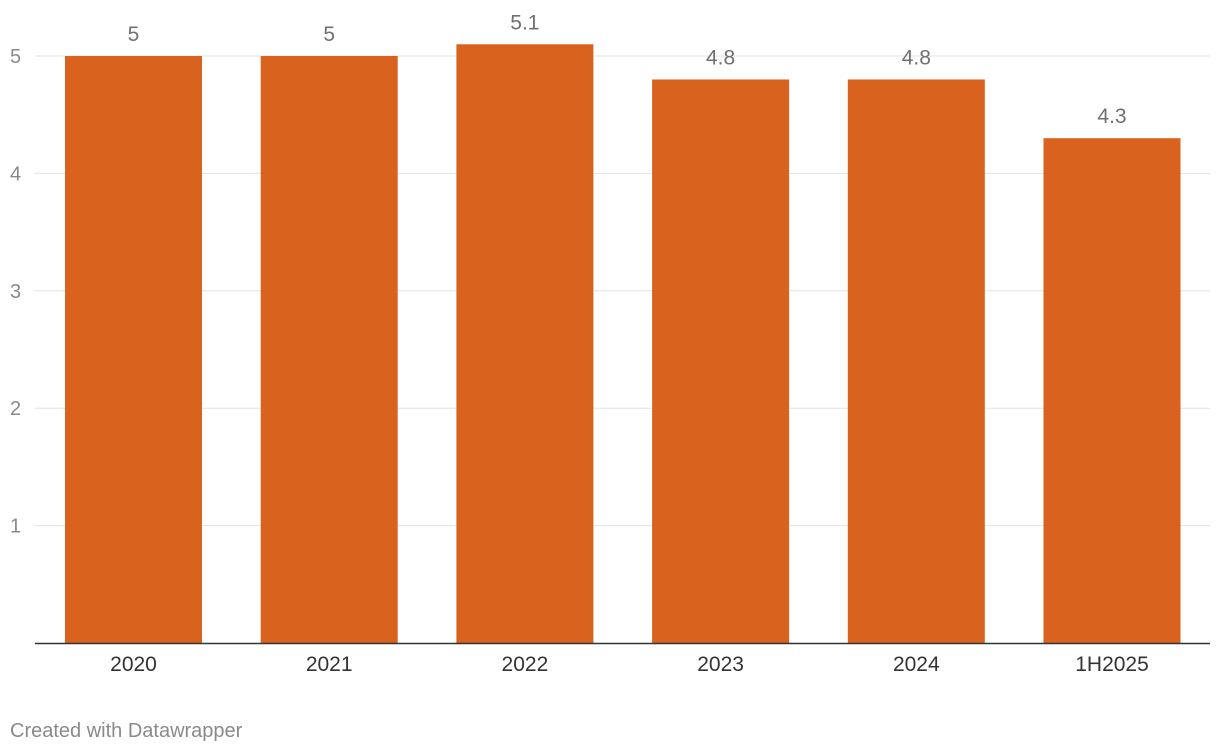 The image size is (1220, 756). What do you see at coordinates (1112, 390) in the screenshot?
I see `bar-1H2025` at bounding box center [1112, 390].